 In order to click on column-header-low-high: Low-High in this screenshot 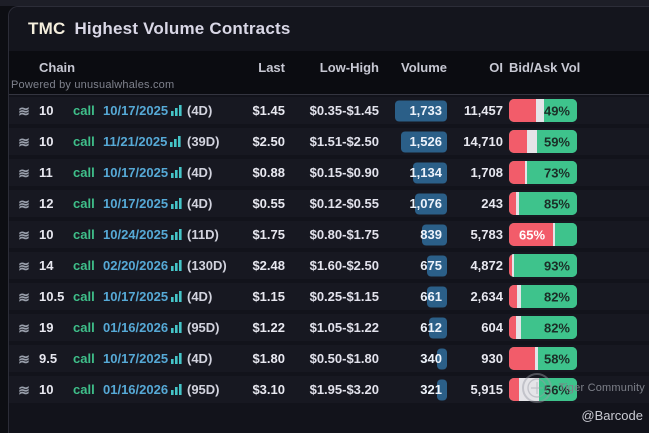, I will do `click(349, 67)`.